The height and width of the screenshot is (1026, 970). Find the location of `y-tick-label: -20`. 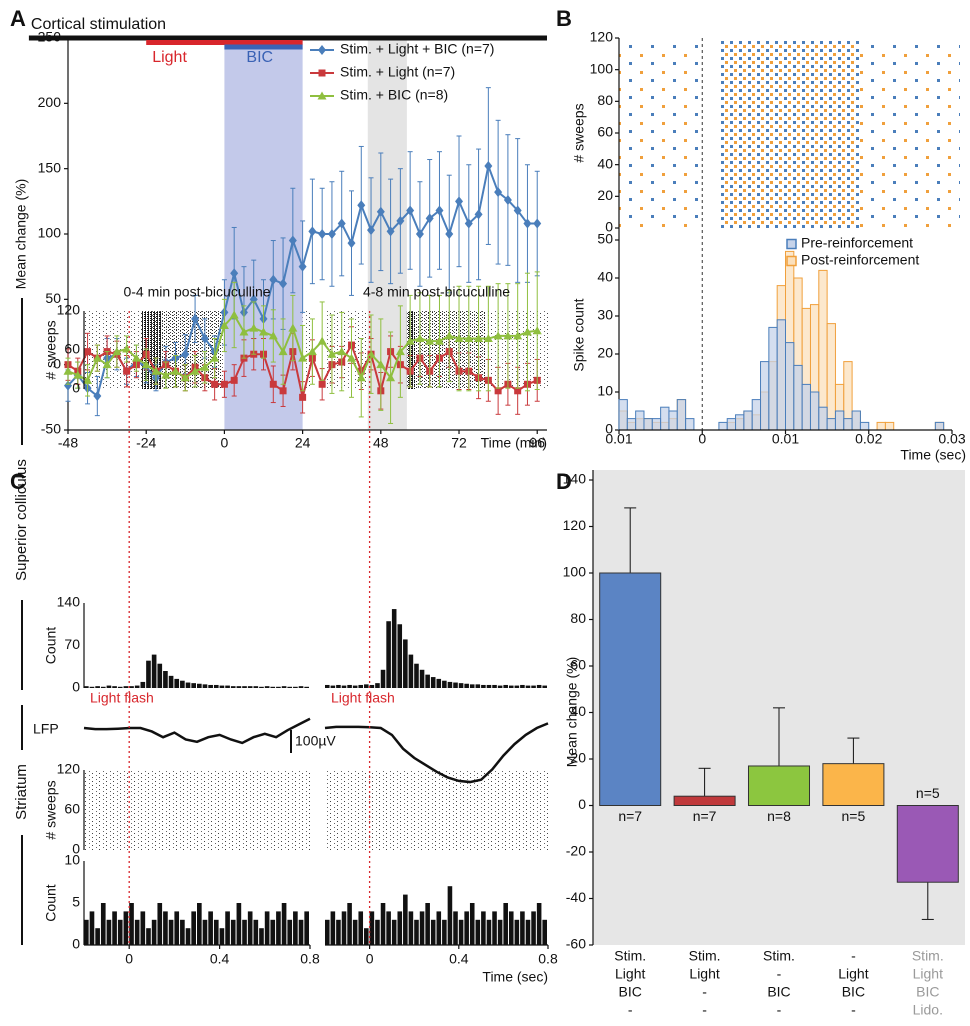

y-tick-label: -20 is located at coordinates (576, 851).